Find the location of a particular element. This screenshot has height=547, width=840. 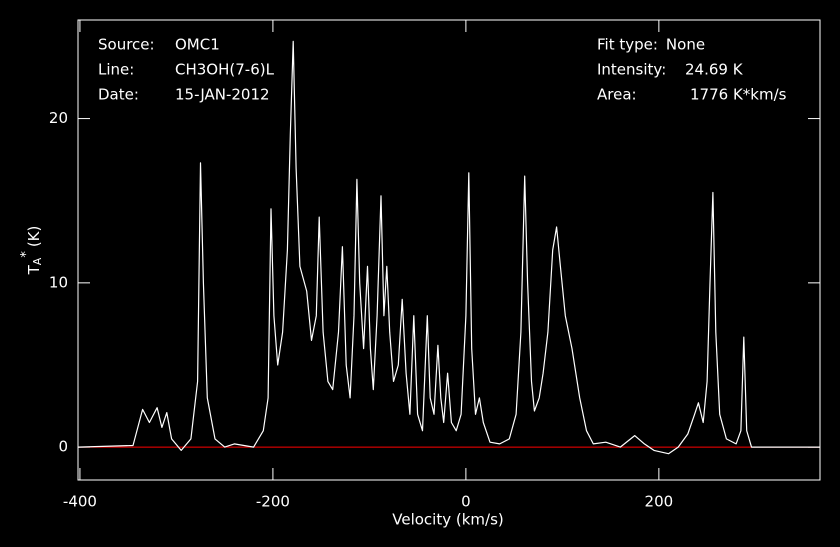

x-tick-label: 200 is located at coordinates (659, 502).